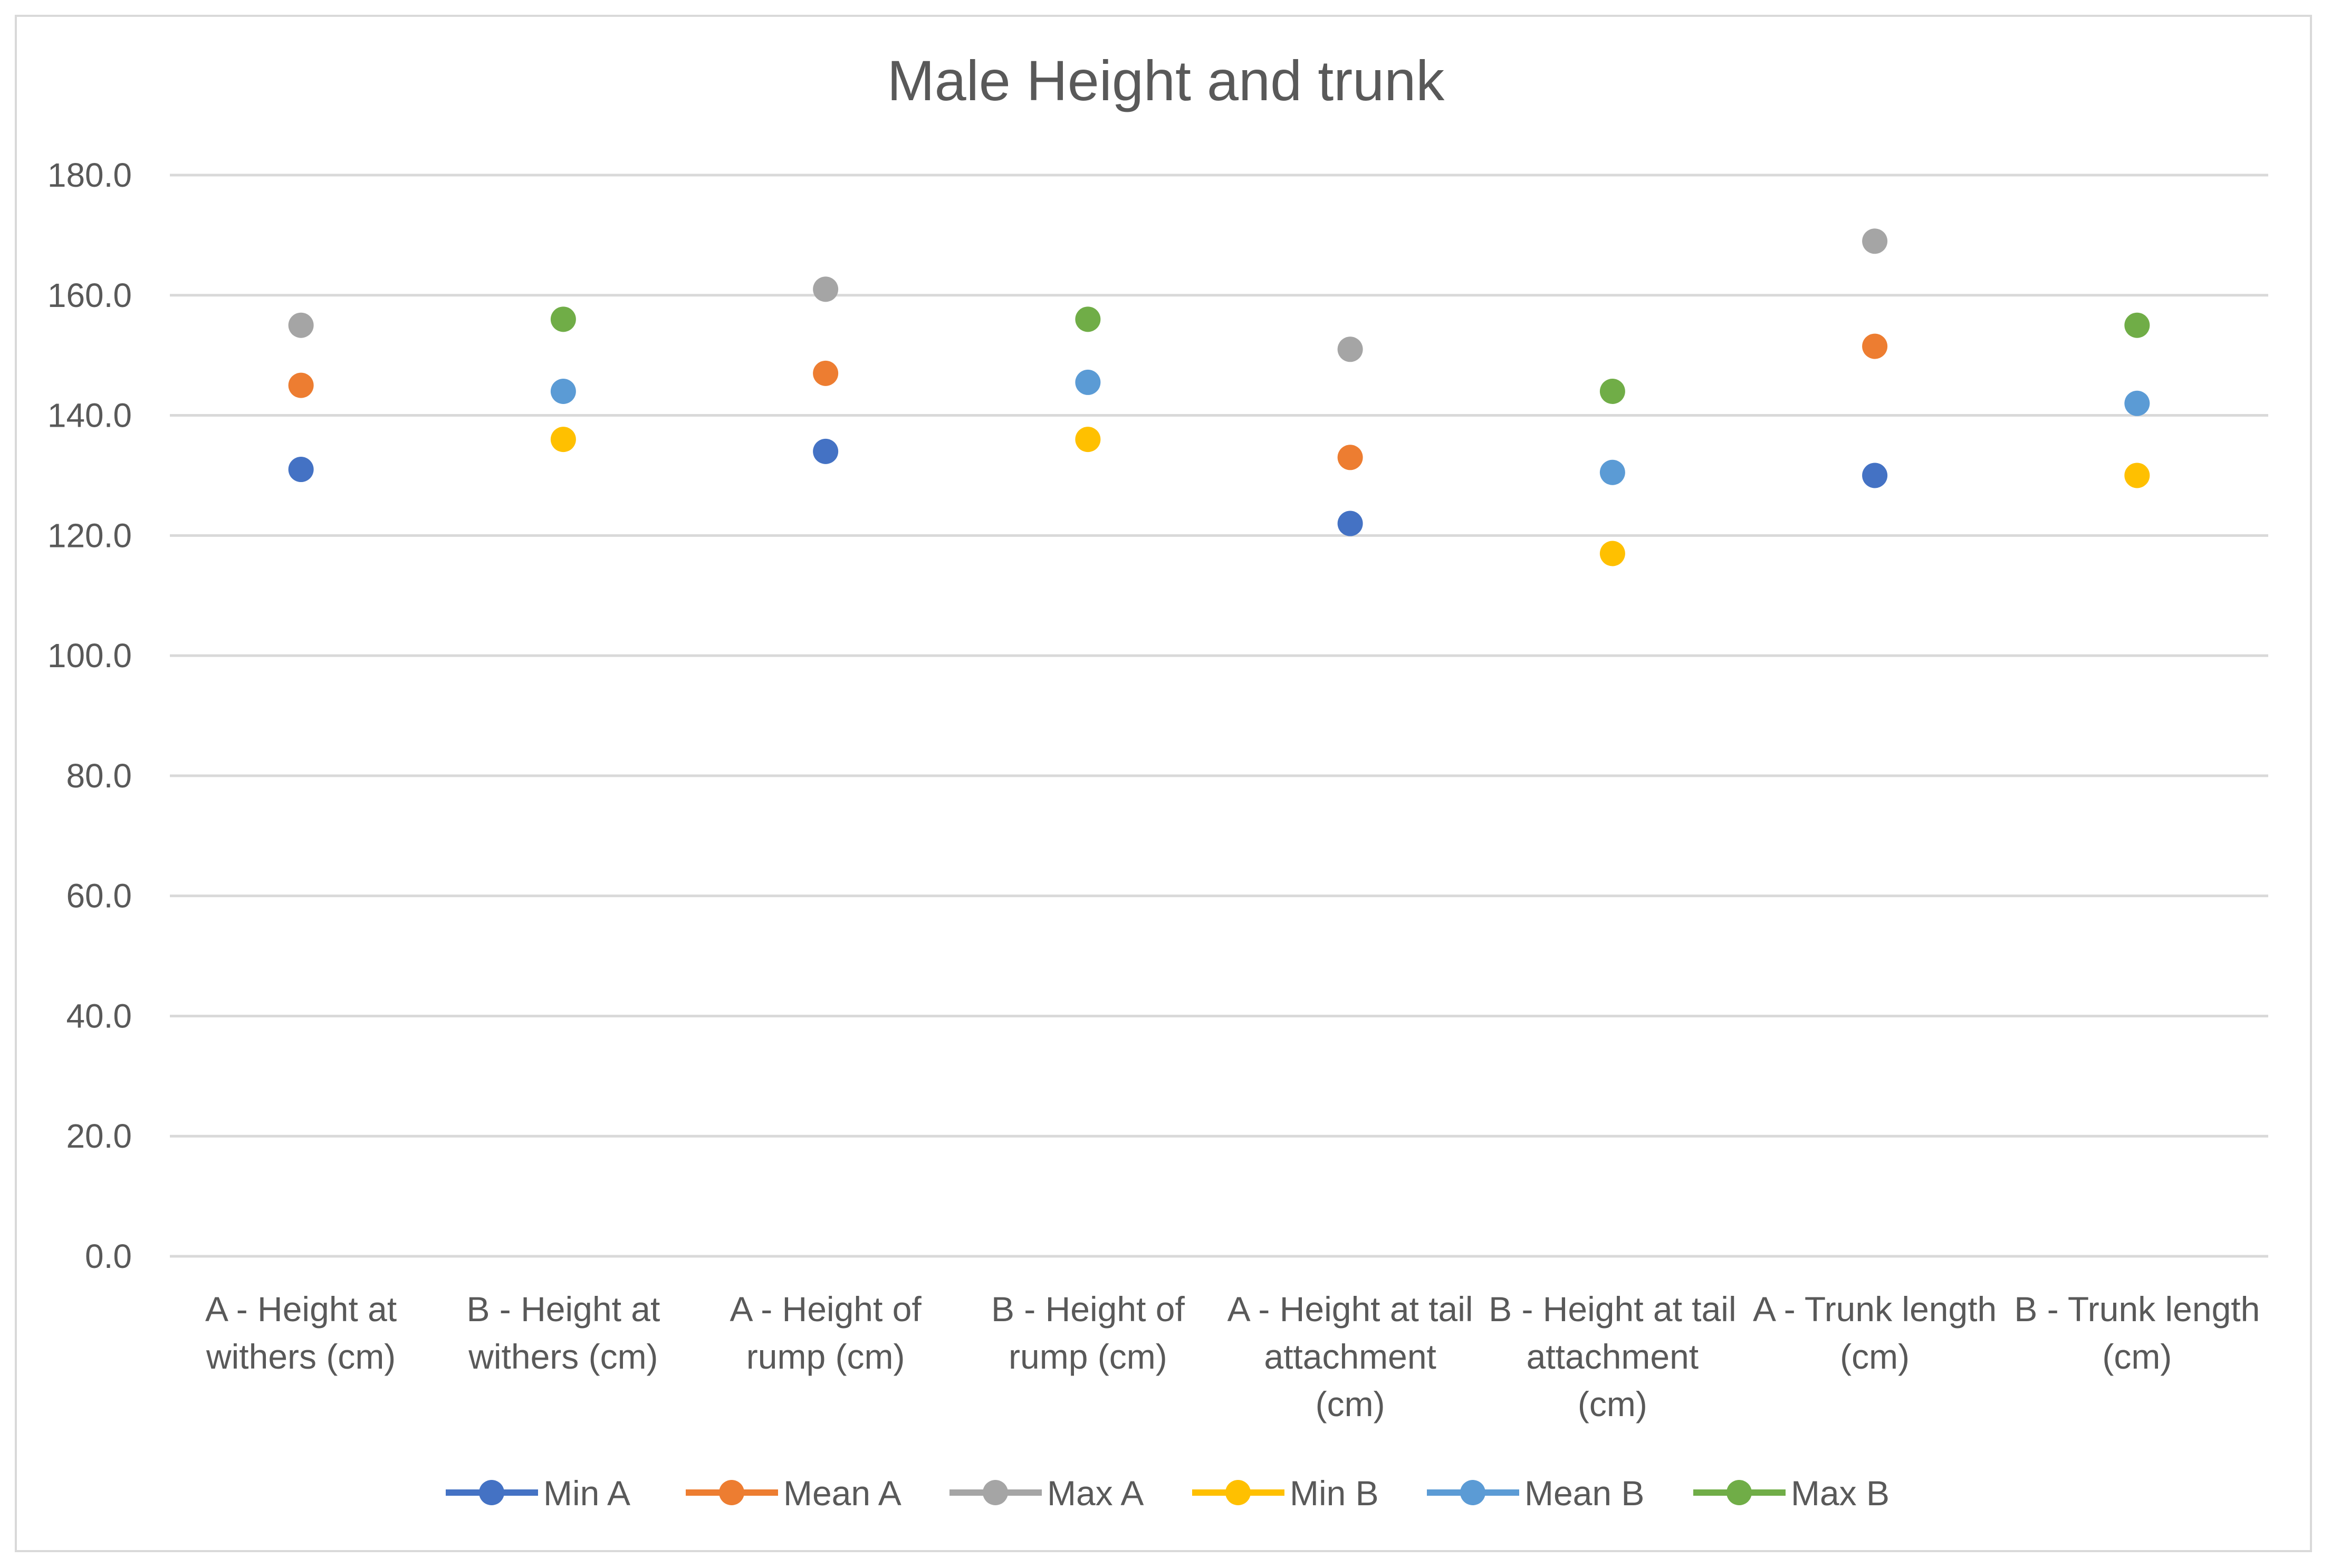  What do you see at coordinates (1167, 1494) in the screenshot?
I see `legend: Min A Mean A Max A Min B Mean B Max B` at bounding box center [1167, 1494].